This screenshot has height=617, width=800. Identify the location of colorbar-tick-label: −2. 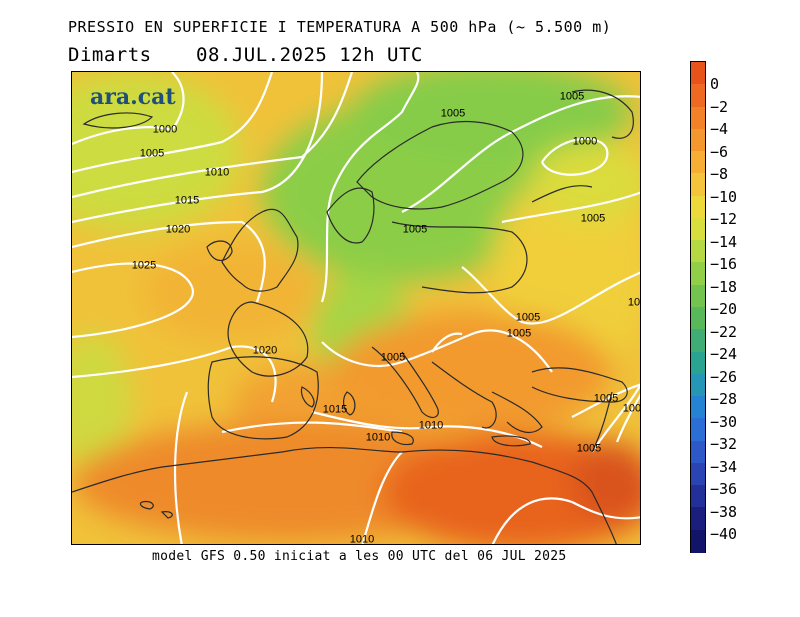
(719, 106).